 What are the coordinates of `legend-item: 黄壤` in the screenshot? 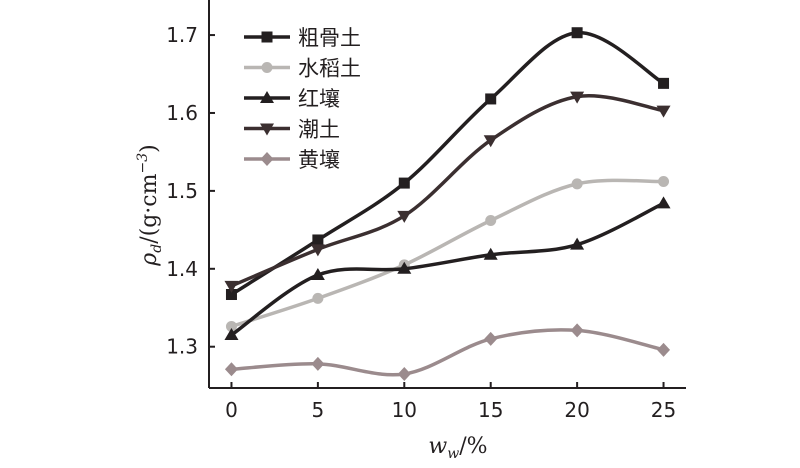 It's located at (292, 160).